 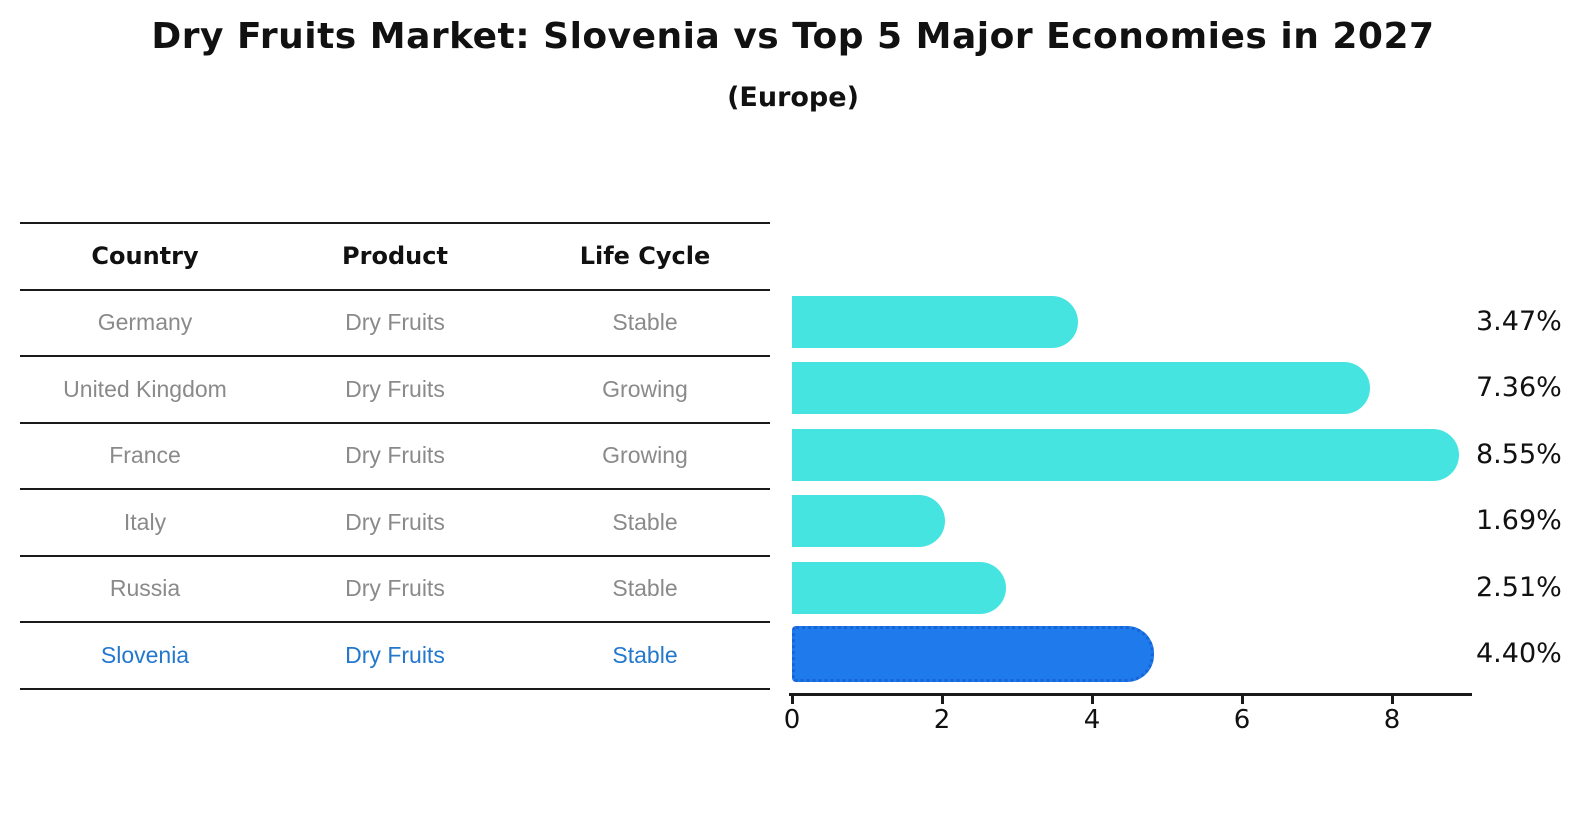 What do you see at coordinates (935, 322) in the screenshot?
I see `bar-germany` at bounding box center [935, 322].